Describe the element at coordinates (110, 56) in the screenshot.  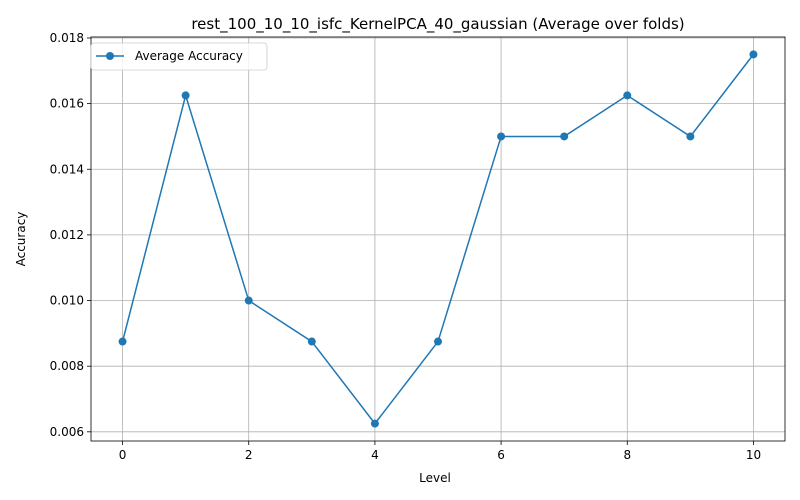
I see `legend-marker-swatch` at that location.